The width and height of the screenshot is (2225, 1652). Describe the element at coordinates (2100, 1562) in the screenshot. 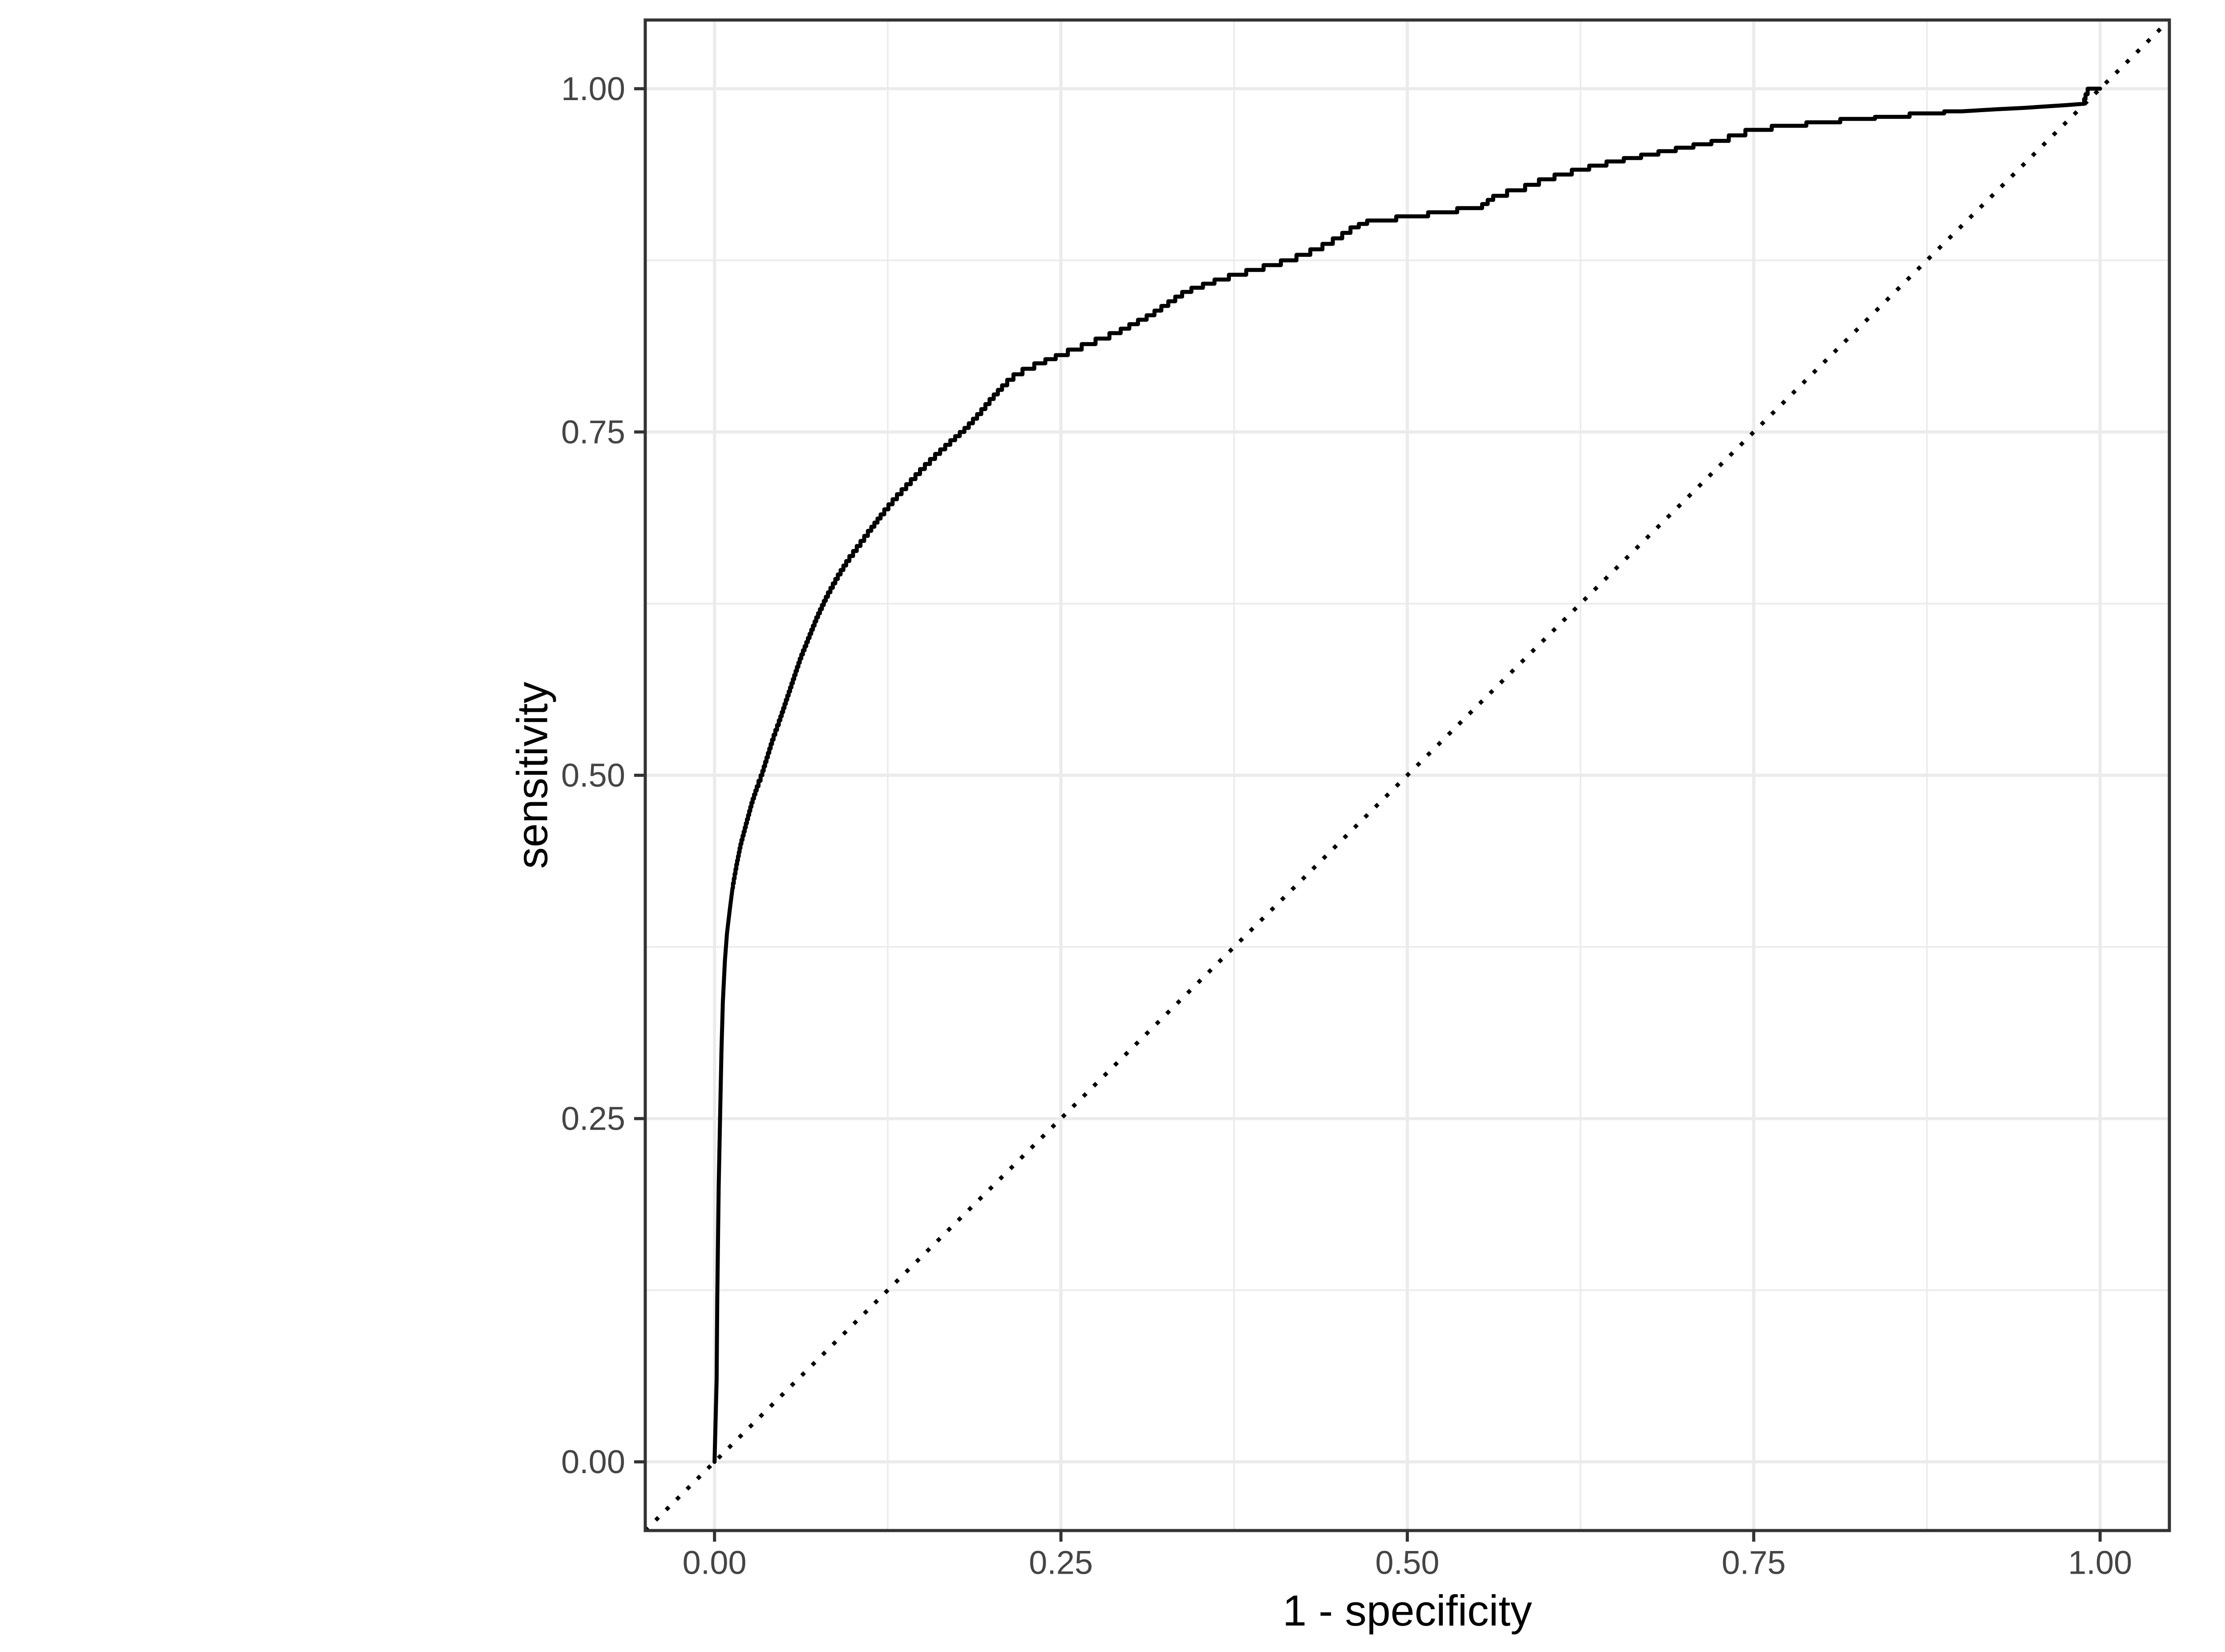

I see `x-tick-label: 1.00` at that location.